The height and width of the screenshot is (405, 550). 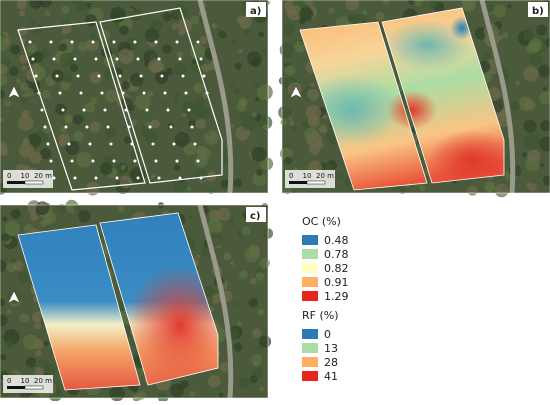 What do you see at coordinates (291, 176) in the screenshot?
I see `scale-label: 0` at bounding box center [291, 176].